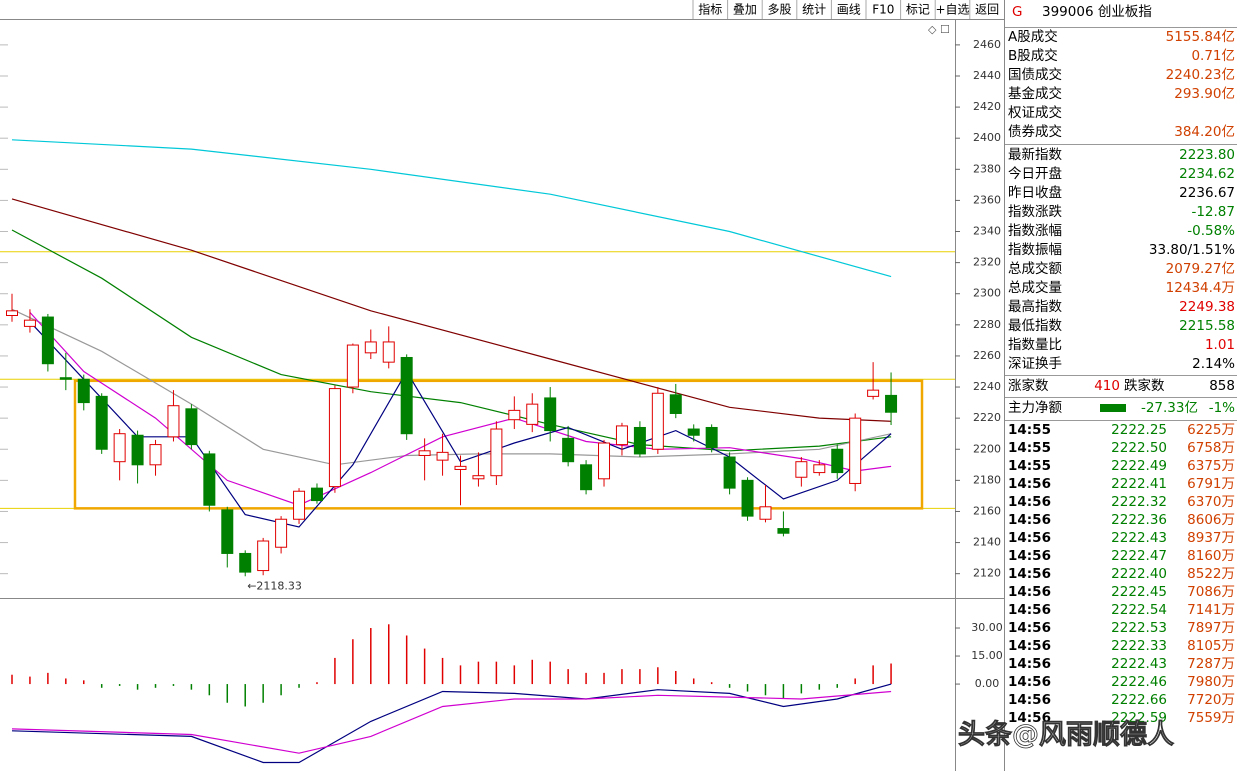 The height and width of the screenshot is (771, 1237). Describe the element at coordinates (1035, 250) in the screenshot. I see `stat-label: 指数振幅` at that location.